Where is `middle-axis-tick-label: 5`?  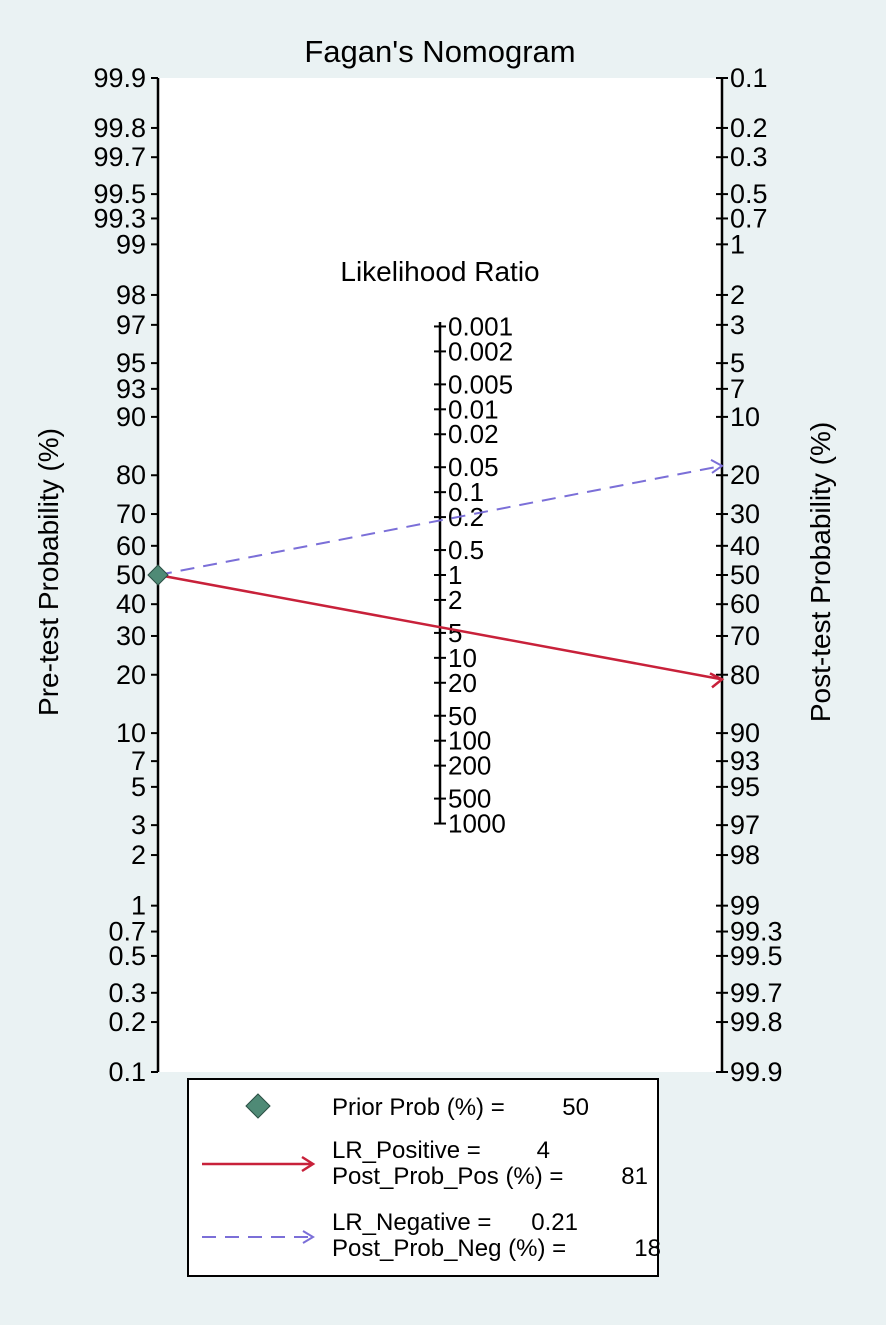 middle-axis-tick-label: 5 is located at coordinates (455, 633).